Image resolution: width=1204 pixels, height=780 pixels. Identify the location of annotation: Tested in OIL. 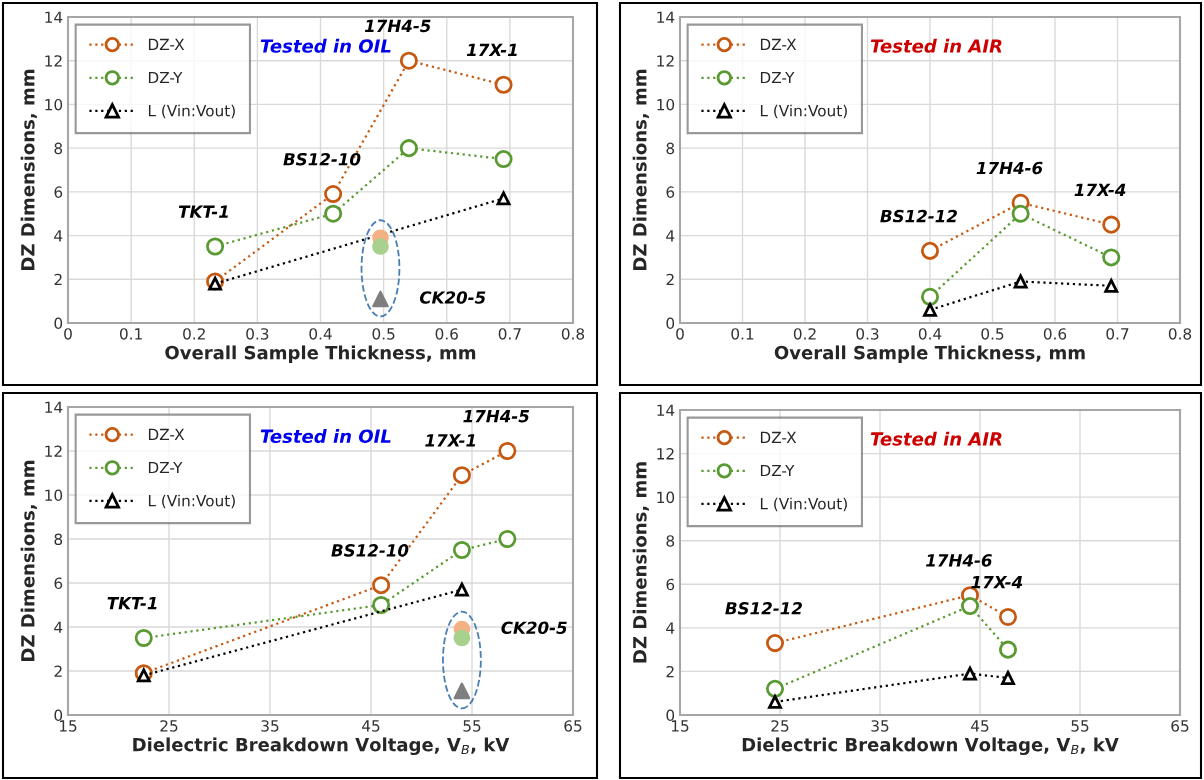
(325, 436).